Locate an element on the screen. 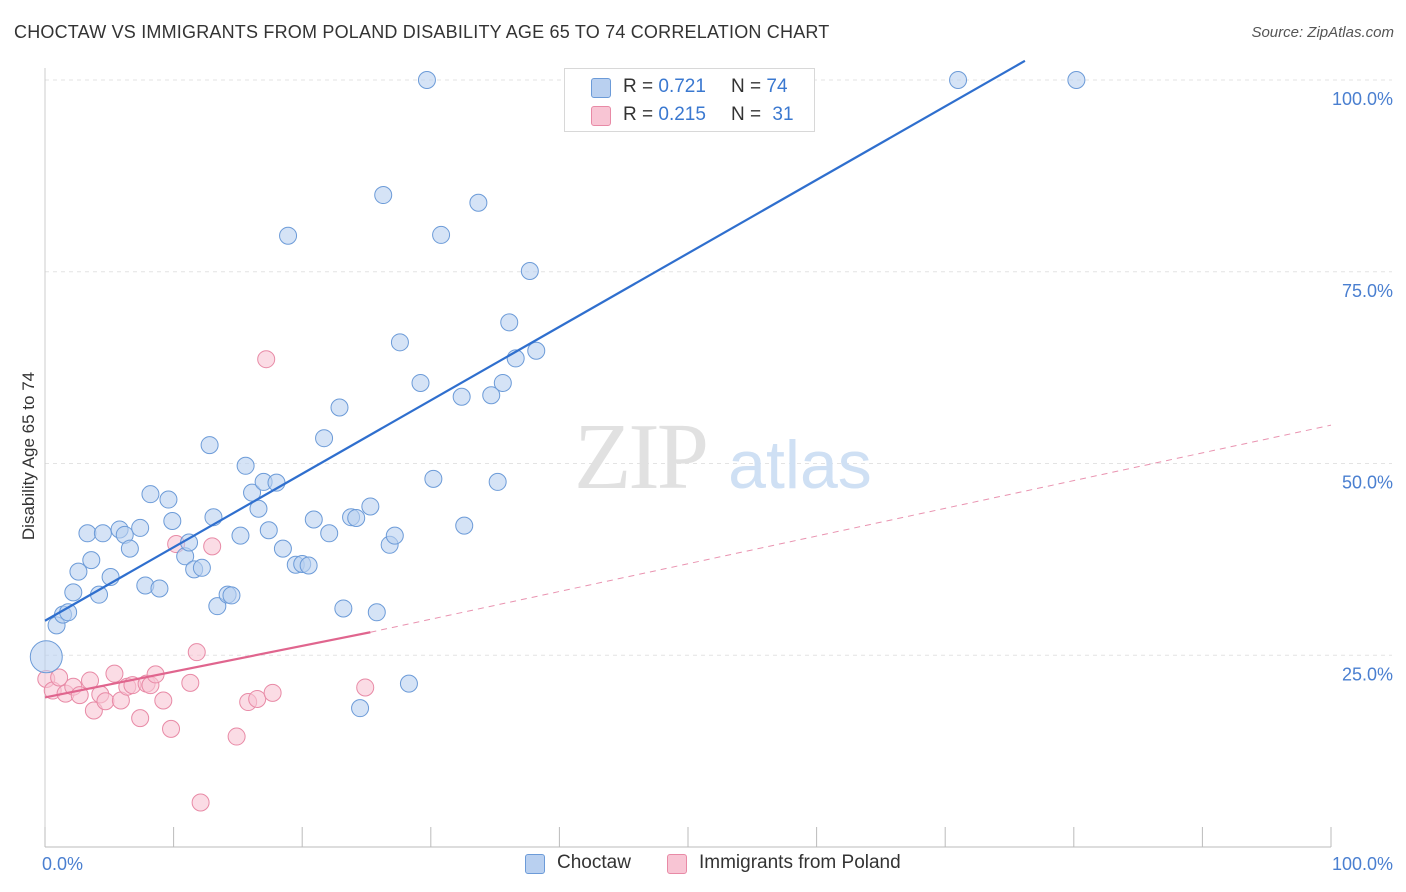  n-value: 31 is located at coordinates (783, 114).